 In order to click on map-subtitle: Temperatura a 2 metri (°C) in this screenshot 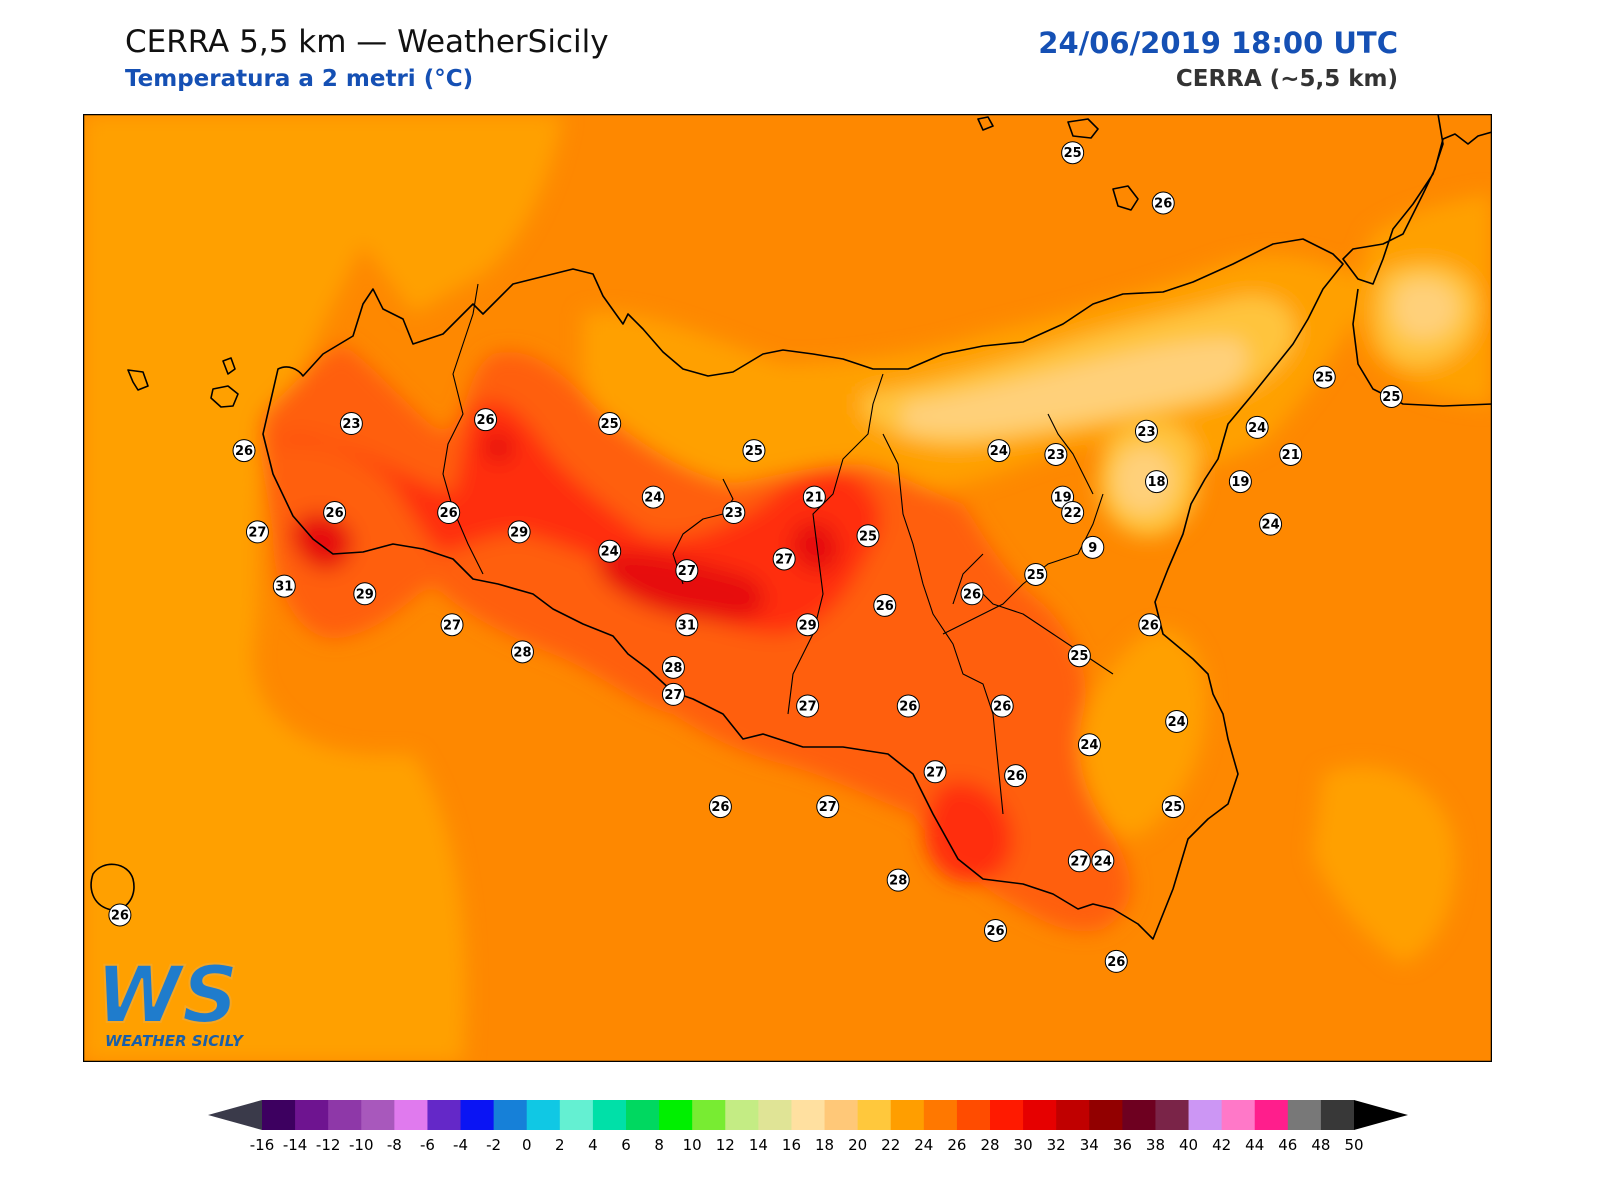, I will do `click(299, 79)`.